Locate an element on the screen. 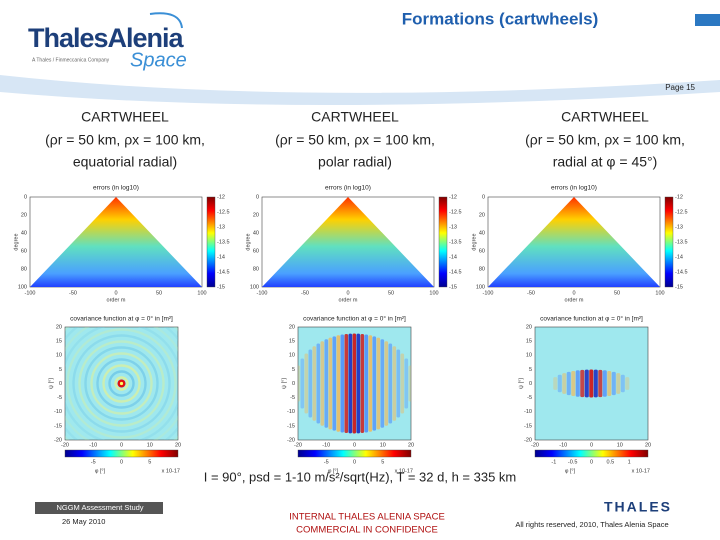 This screenshot has height=540, width=720. x-tick-label: 20 is located at coordinates (178, 445).